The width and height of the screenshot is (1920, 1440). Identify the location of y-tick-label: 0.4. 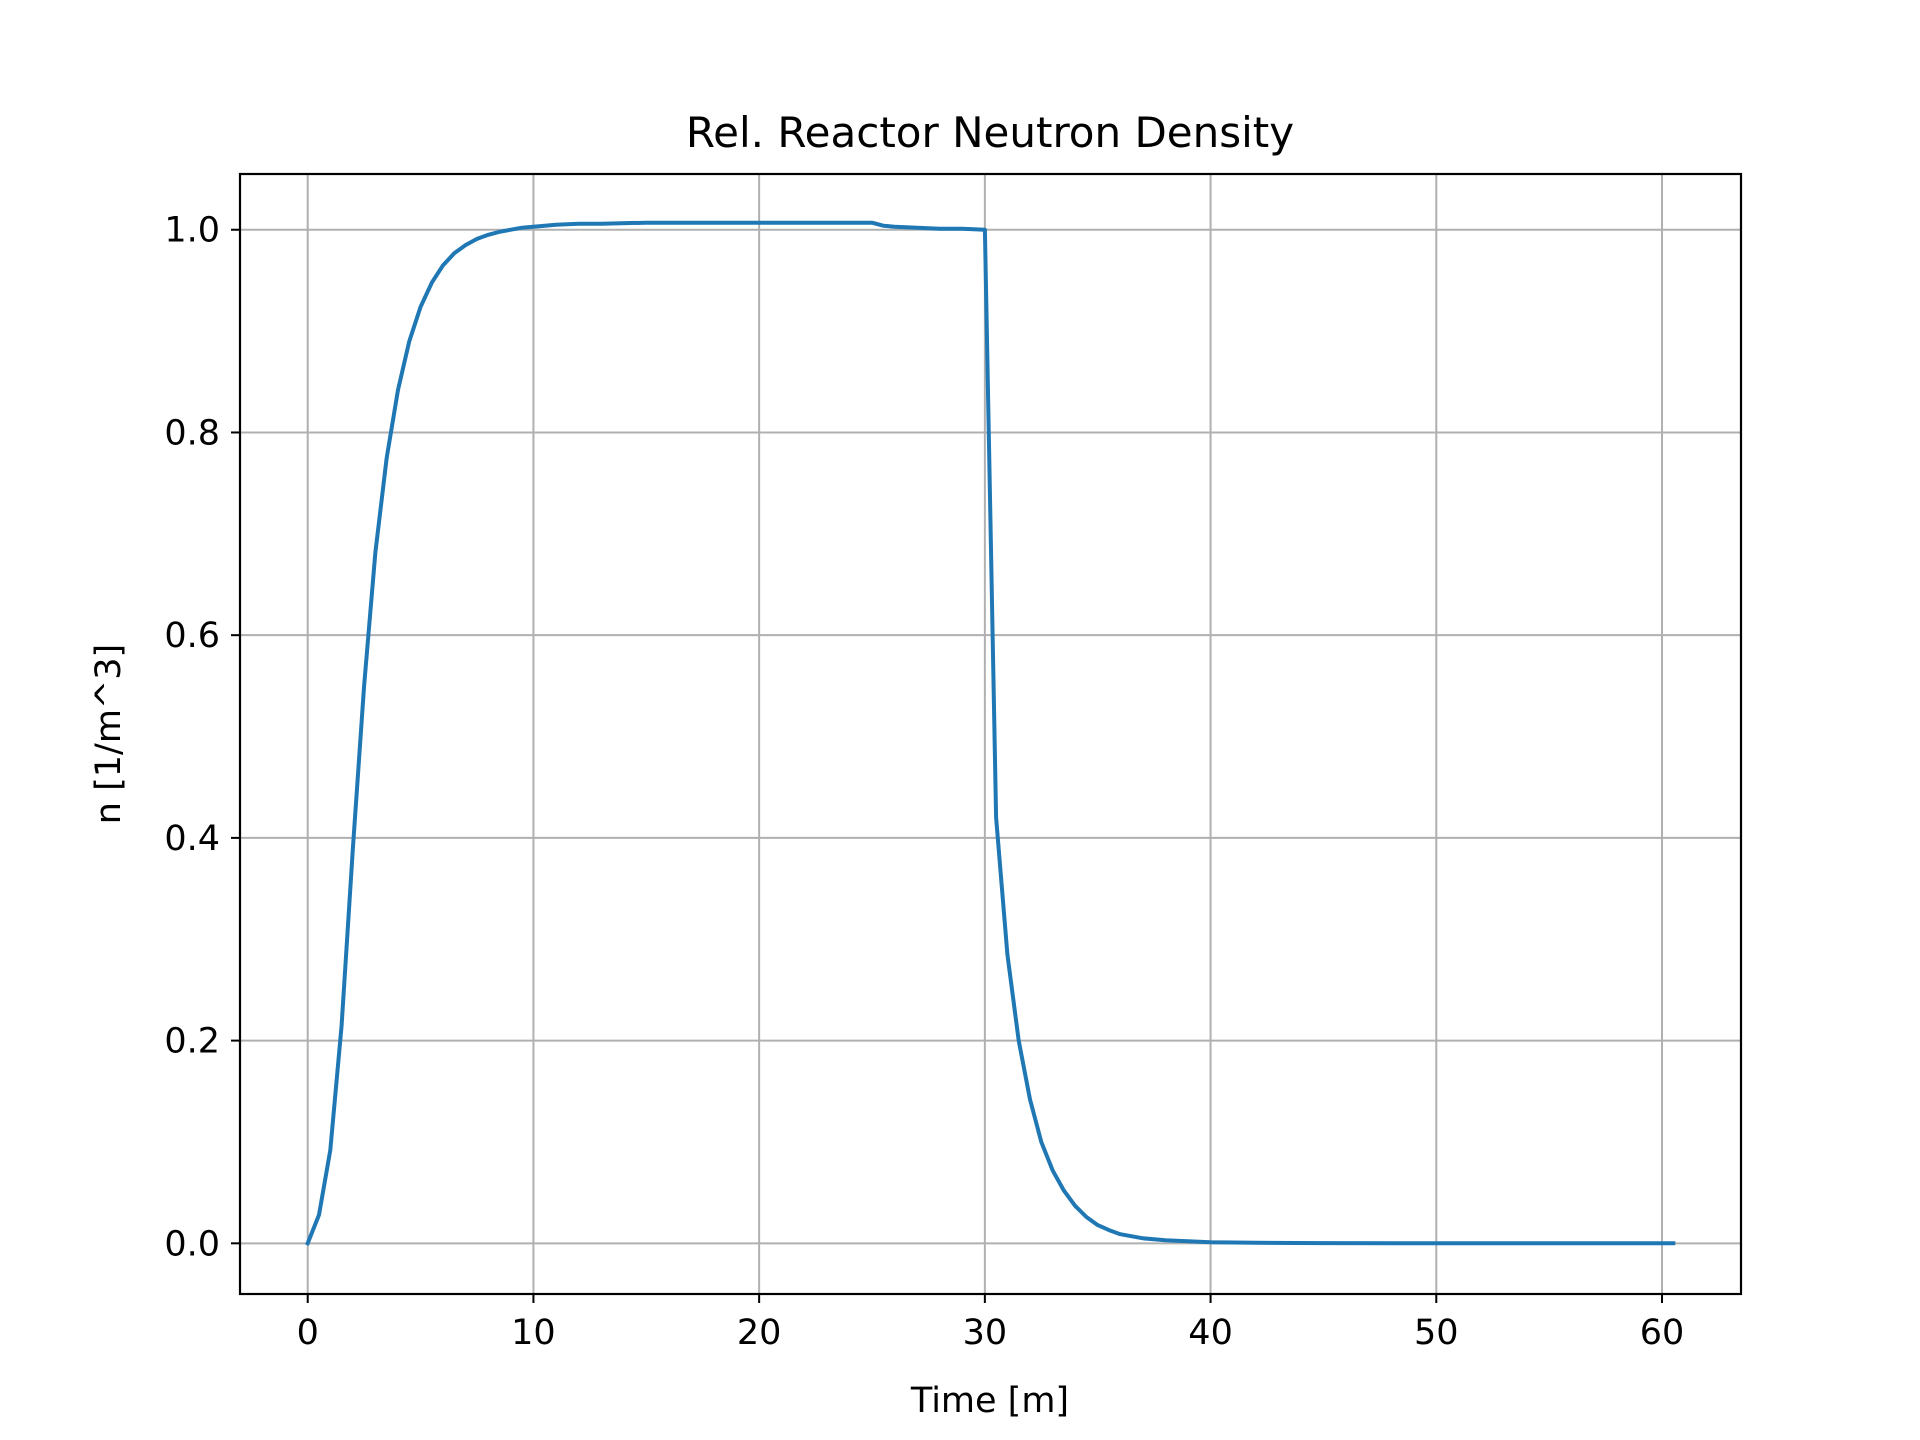
(192, 839).